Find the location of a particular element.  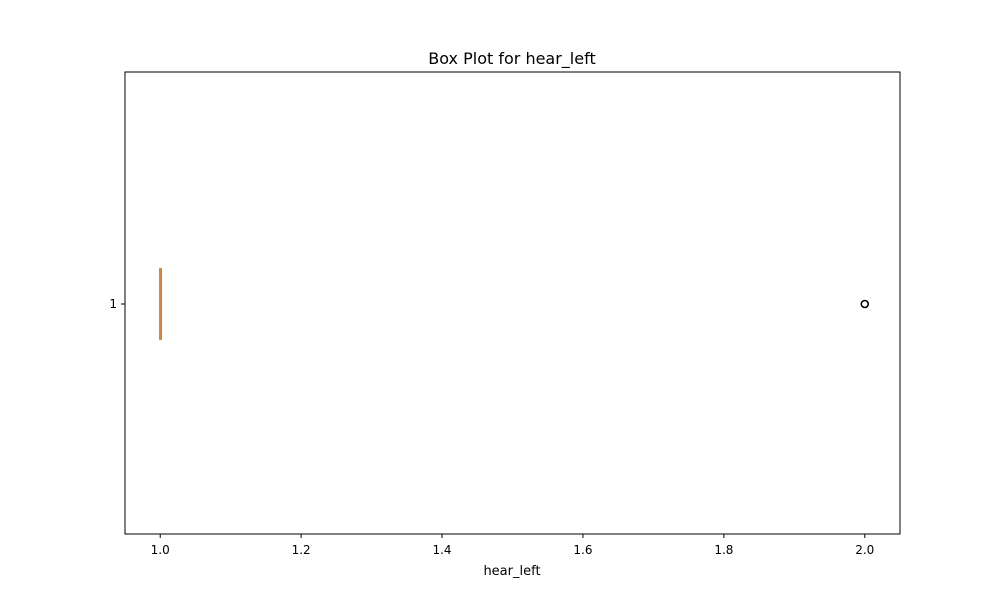

x-axis-ticks: 1.0 1.2 1.4 1.6 1.8 2.0 is located at coordinates (512, 545).